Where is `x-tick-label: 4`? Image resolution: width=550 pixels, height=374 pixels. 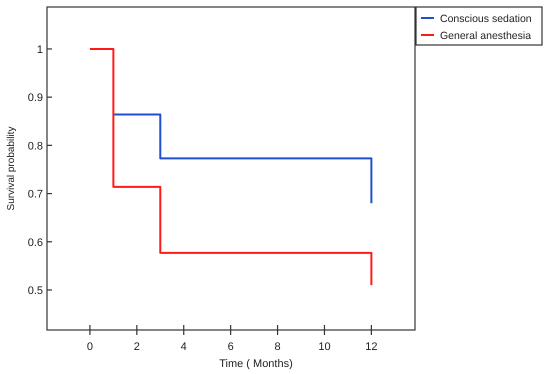
x-tick-label: 4 is located at coordinates (183, 347).